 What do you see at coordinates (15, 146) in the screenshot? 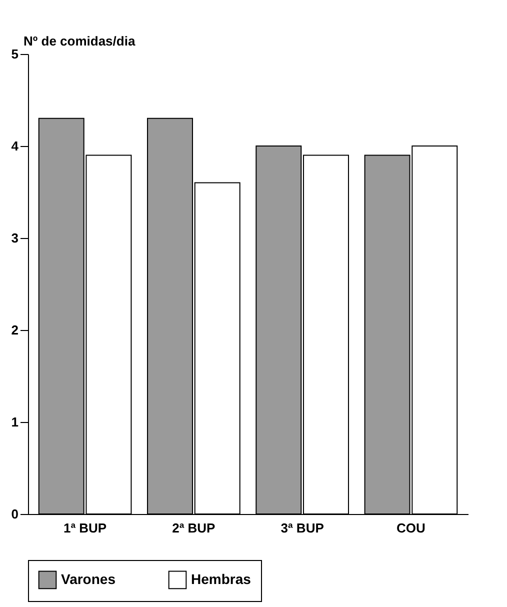
I see `y-tick-label: 4` at bounding box center [15, 146].